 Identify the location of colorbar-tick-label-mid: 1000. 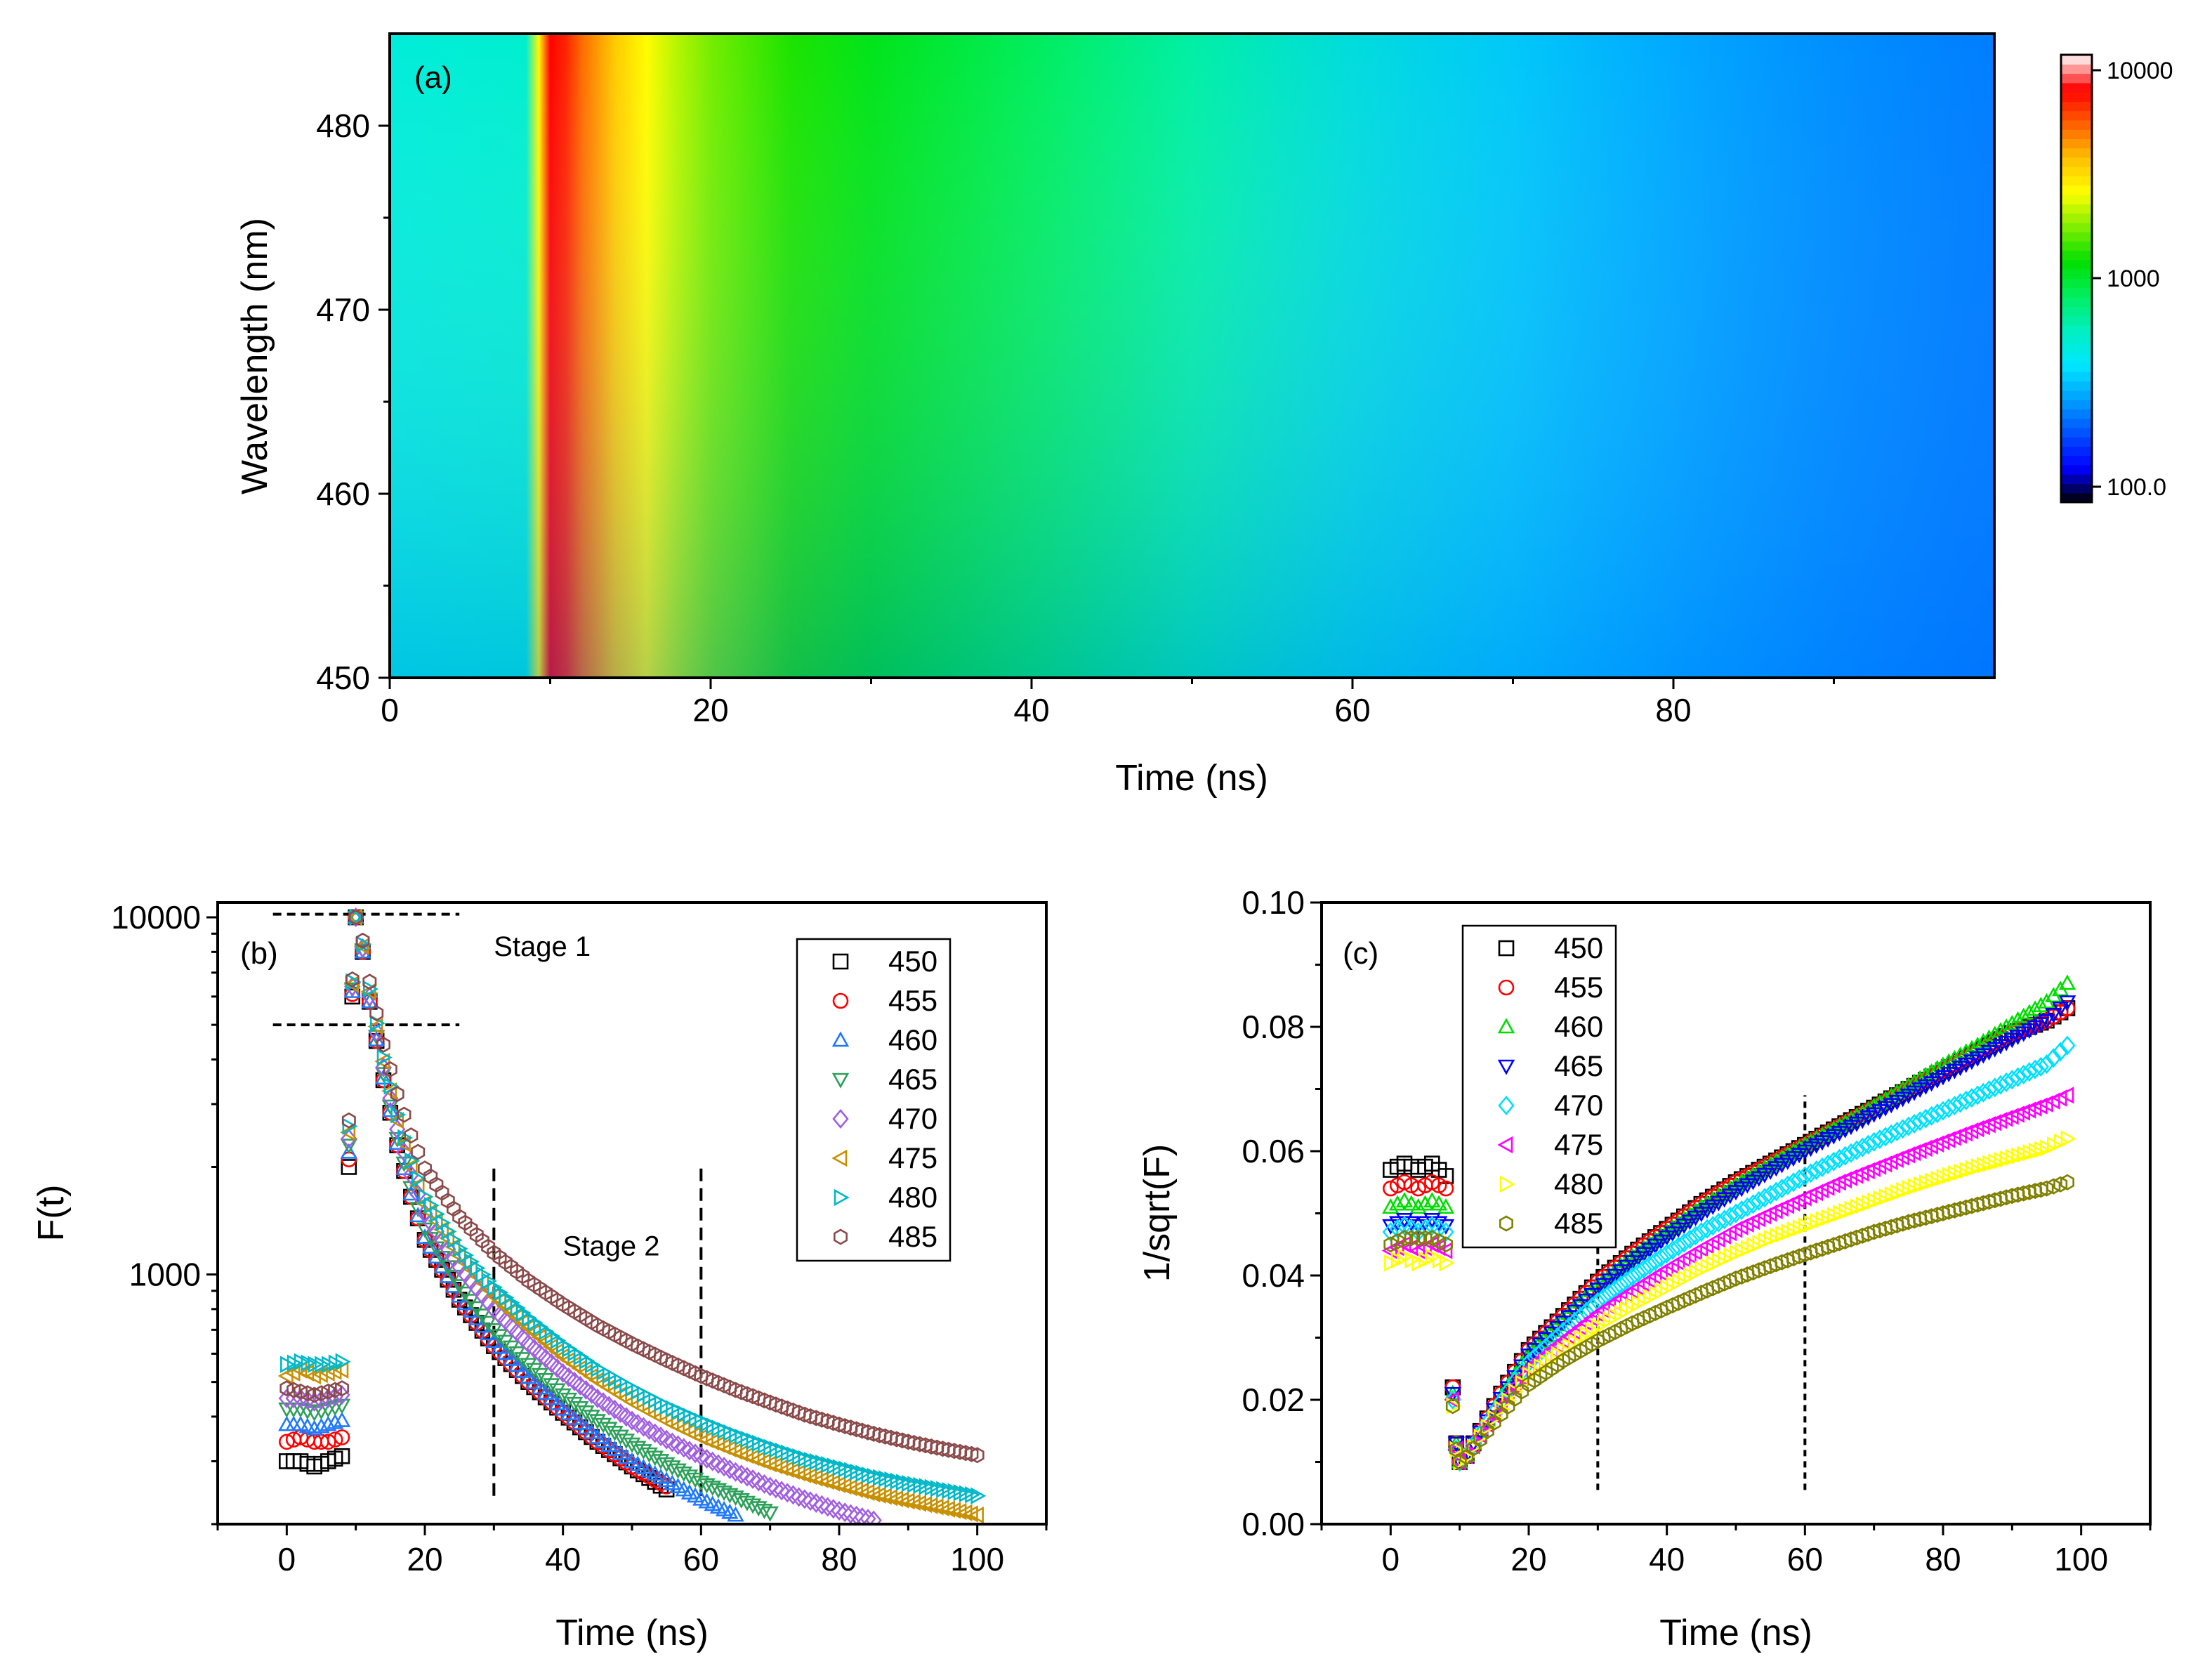
(2133, 278).